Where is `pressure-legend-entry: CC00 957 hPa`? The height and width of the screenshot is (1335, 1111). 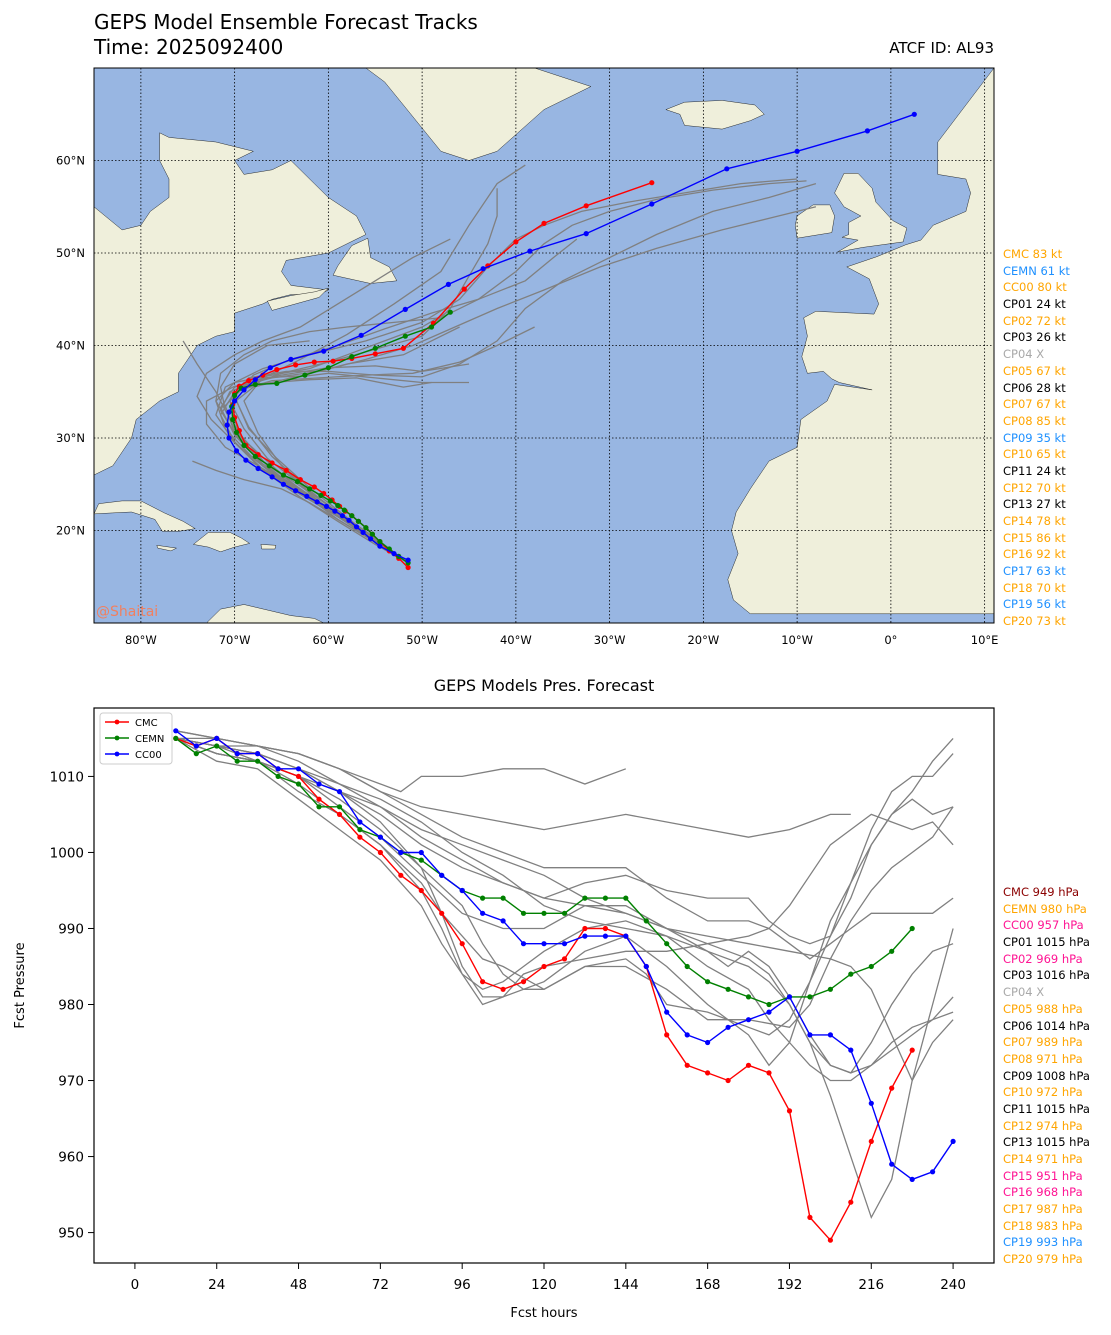 pressure-legend-entry: CC00 957 hPa is located at coordinates (1043, 925).